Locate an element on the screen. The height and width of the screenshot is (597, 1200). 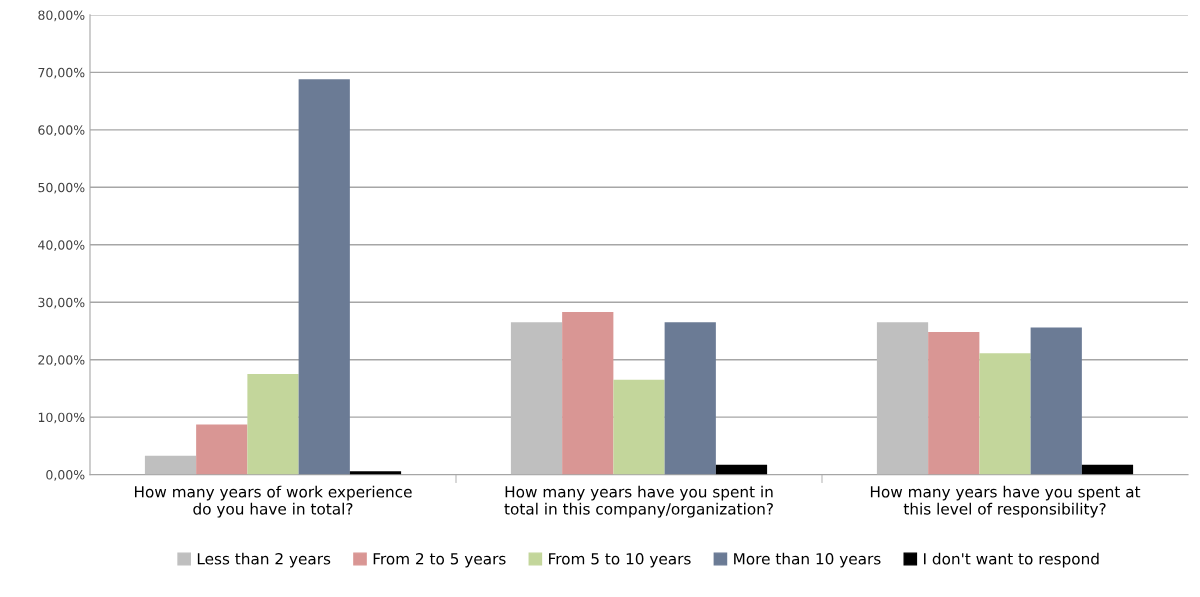
y-tick-label: 70,00% is located at coordinates (61, 73).